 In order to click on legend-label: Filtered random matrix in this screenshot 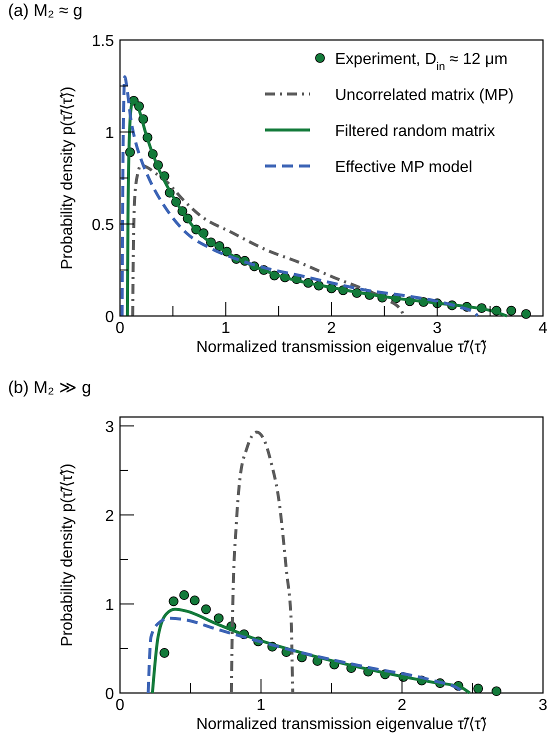, I will do `click(415, 131)`.